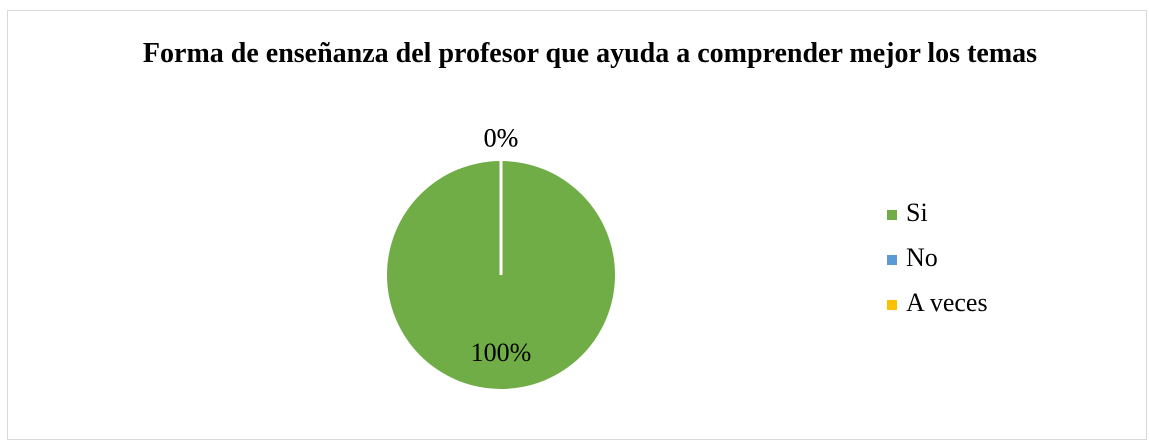 The image size is (1149, 440). What do you see at coordinates (947, 302) in the screenshot?
I see `legend-label: A veces` at bounding box center [947, 302].